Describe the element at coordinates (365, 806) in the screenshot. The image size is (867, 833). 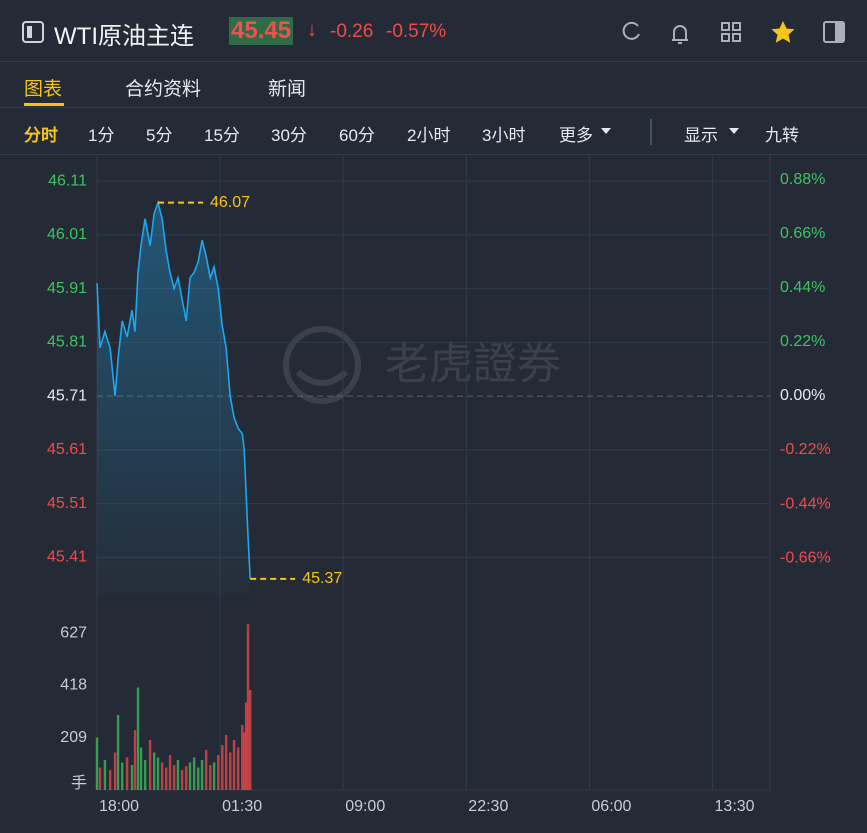
I see `x-tick-label: 09:00` at that location.